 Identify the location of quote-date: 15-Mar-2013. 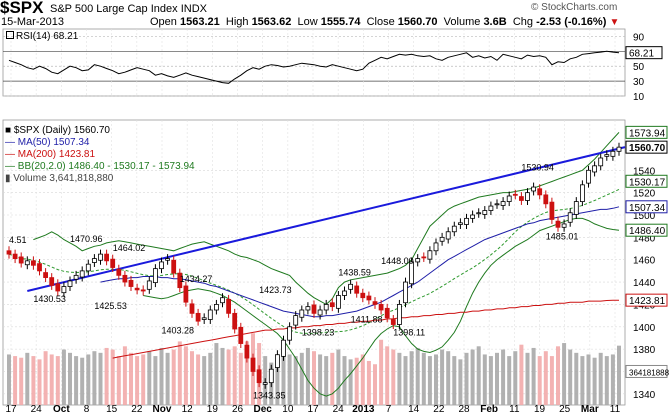
(32, 22).